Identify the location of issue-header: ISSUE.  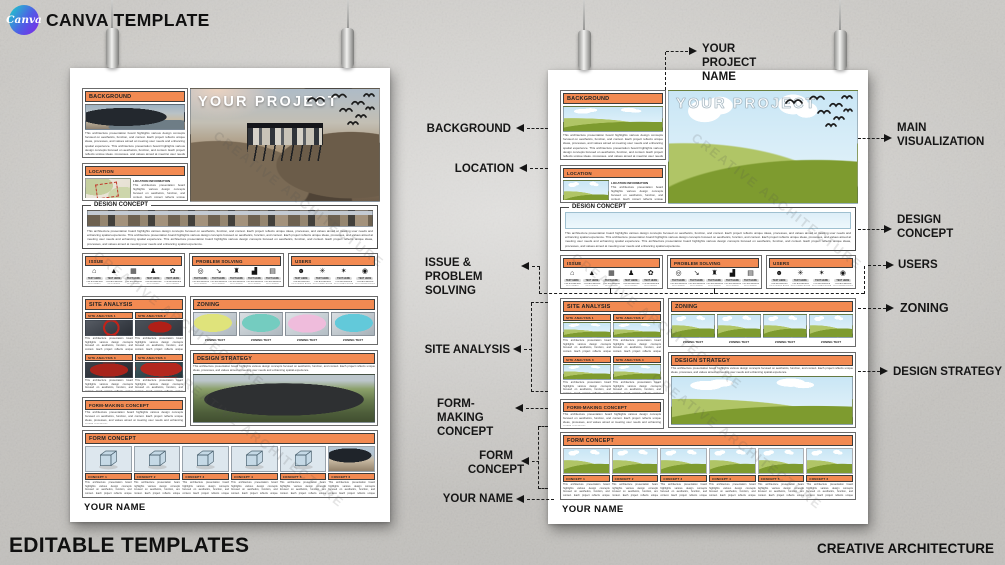
(133, 261).